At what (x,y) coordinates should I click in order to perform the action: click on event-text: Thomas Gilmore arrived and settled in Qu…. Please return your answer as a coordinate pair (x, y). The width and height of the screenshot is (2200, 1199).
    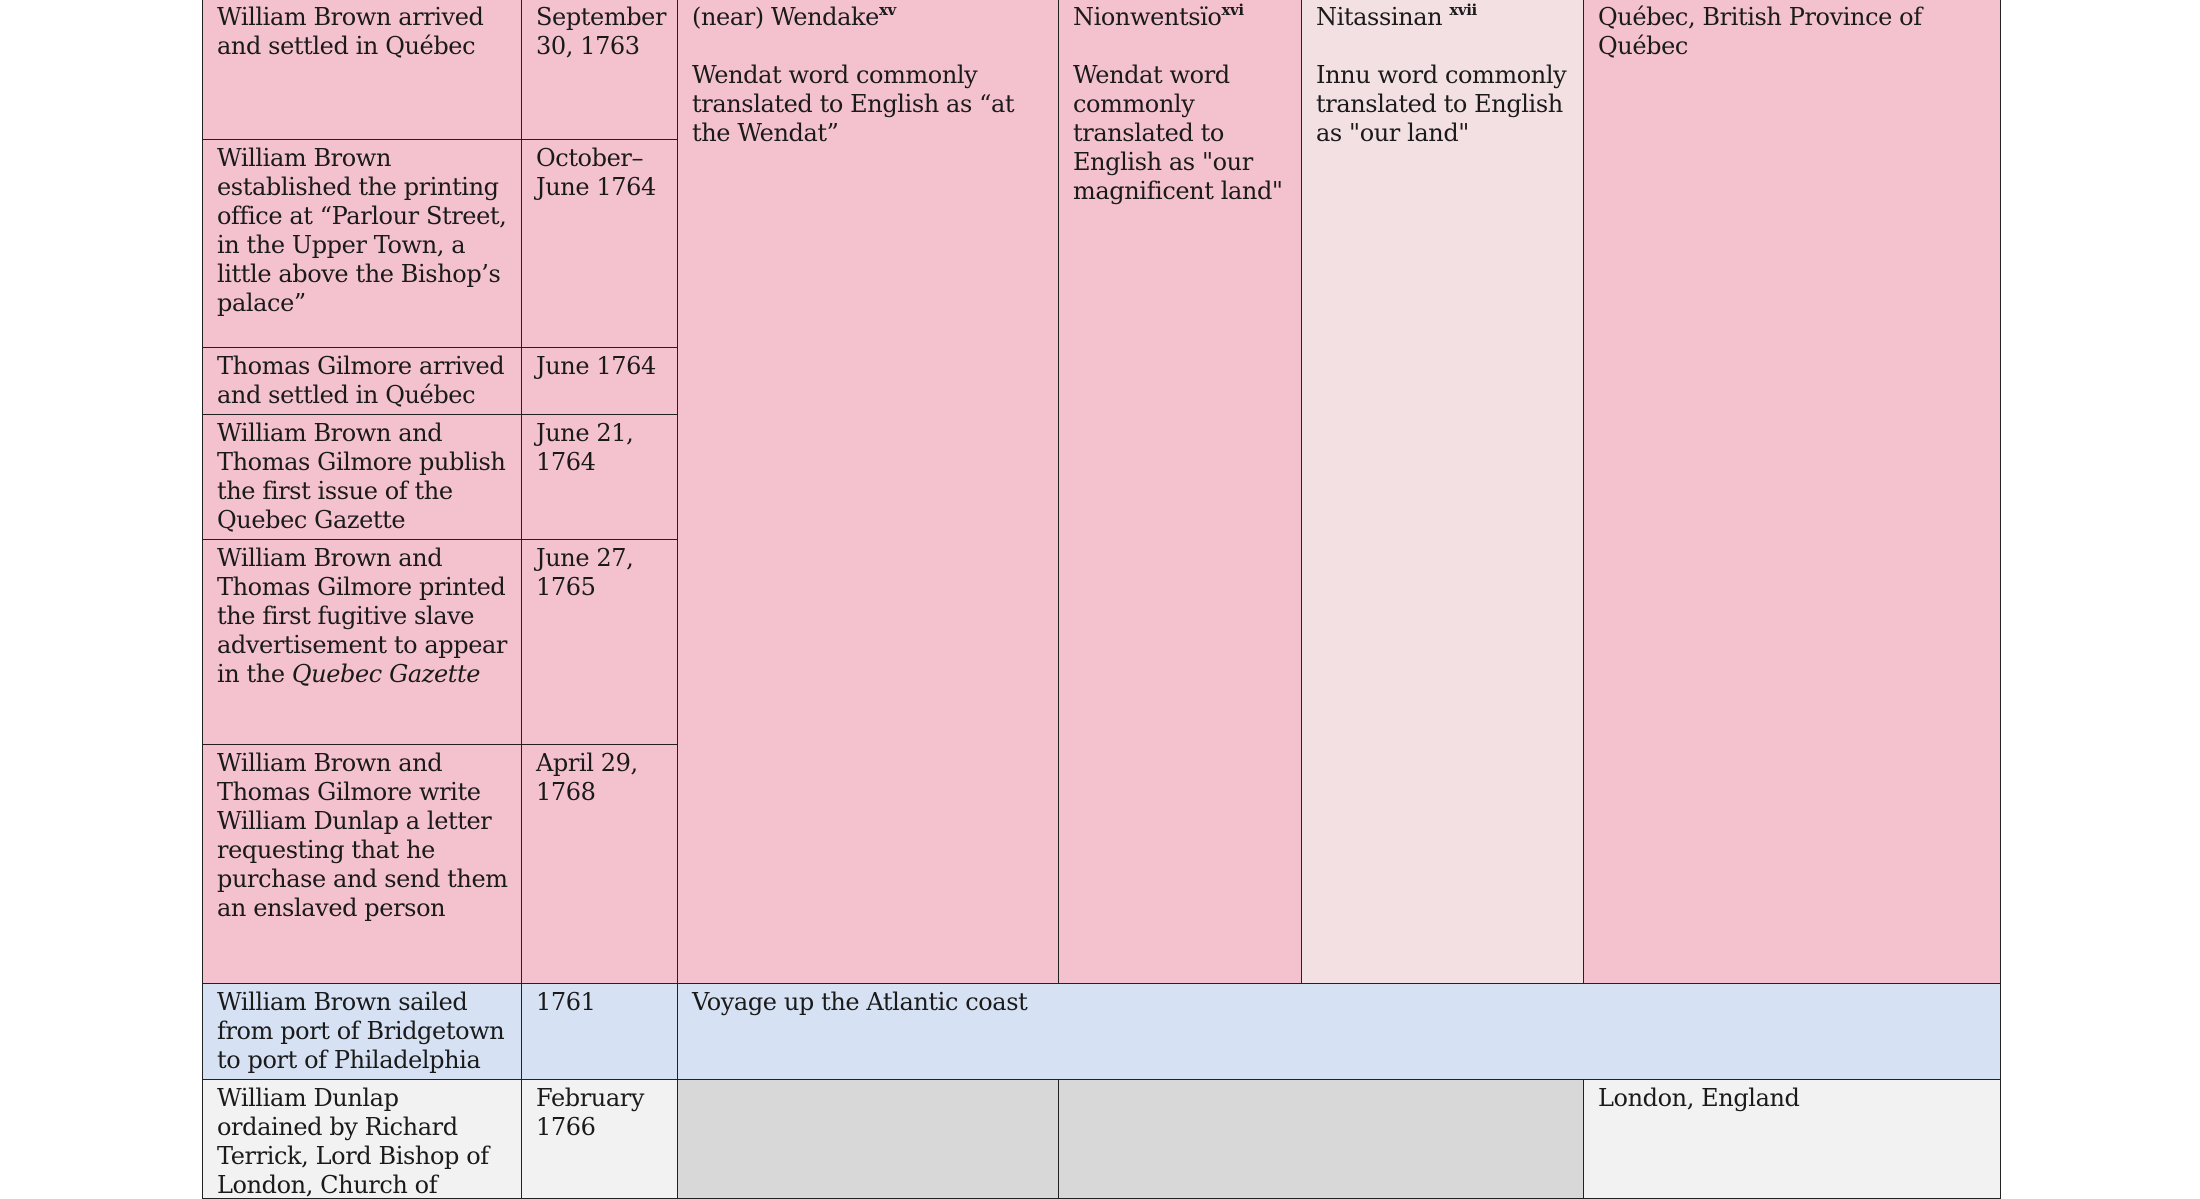
    Looking at the image, I should click on (361, 380).